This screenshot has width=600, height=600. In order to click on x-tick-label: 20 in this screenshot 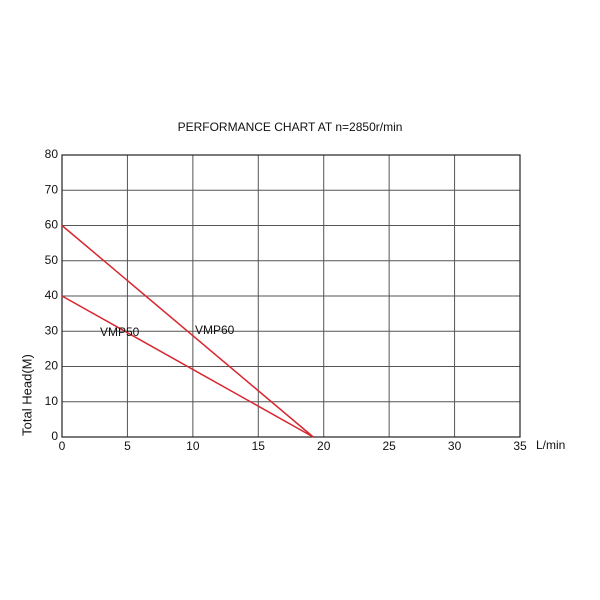, I will do `click(324, 446)`.